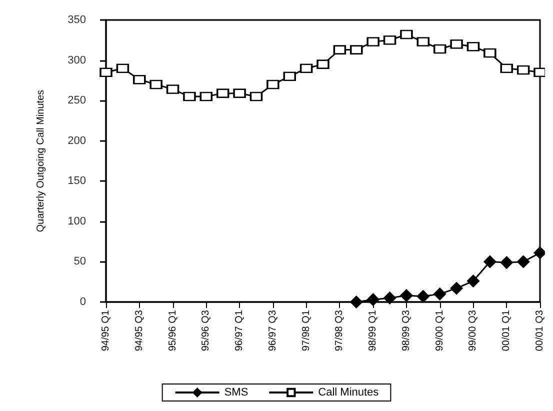 This screenshot has height=411, width=553. I want to click on y-tick-label: 150, so click(77, 181).